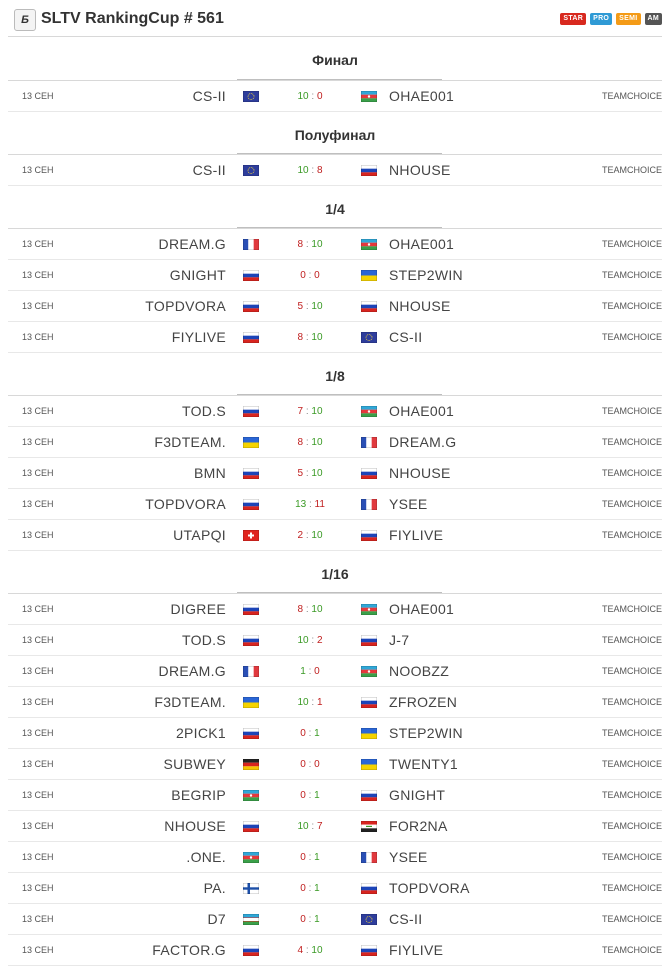 Image resolution: width=668 pixels, height=966 pixels. I want to click on match-score: 10 : 1, so click(310, 702).